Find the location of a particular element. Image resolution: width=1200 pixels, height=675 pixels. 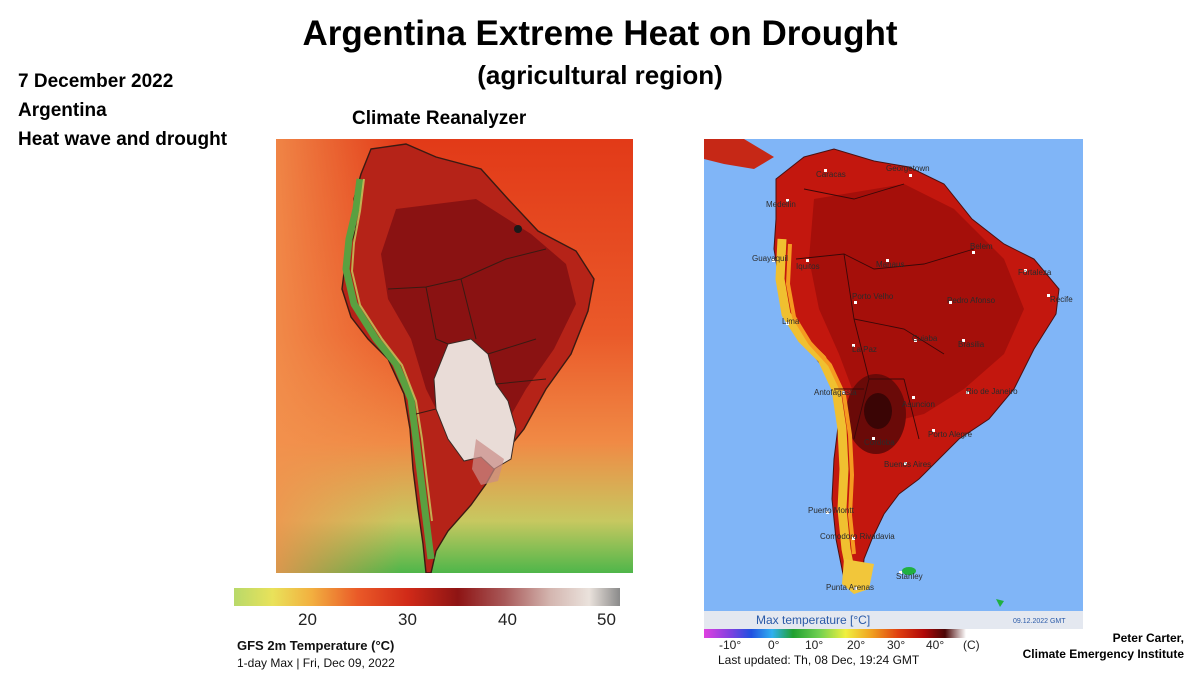

city-label: Cuiaba is located at coordinates (925, 338).